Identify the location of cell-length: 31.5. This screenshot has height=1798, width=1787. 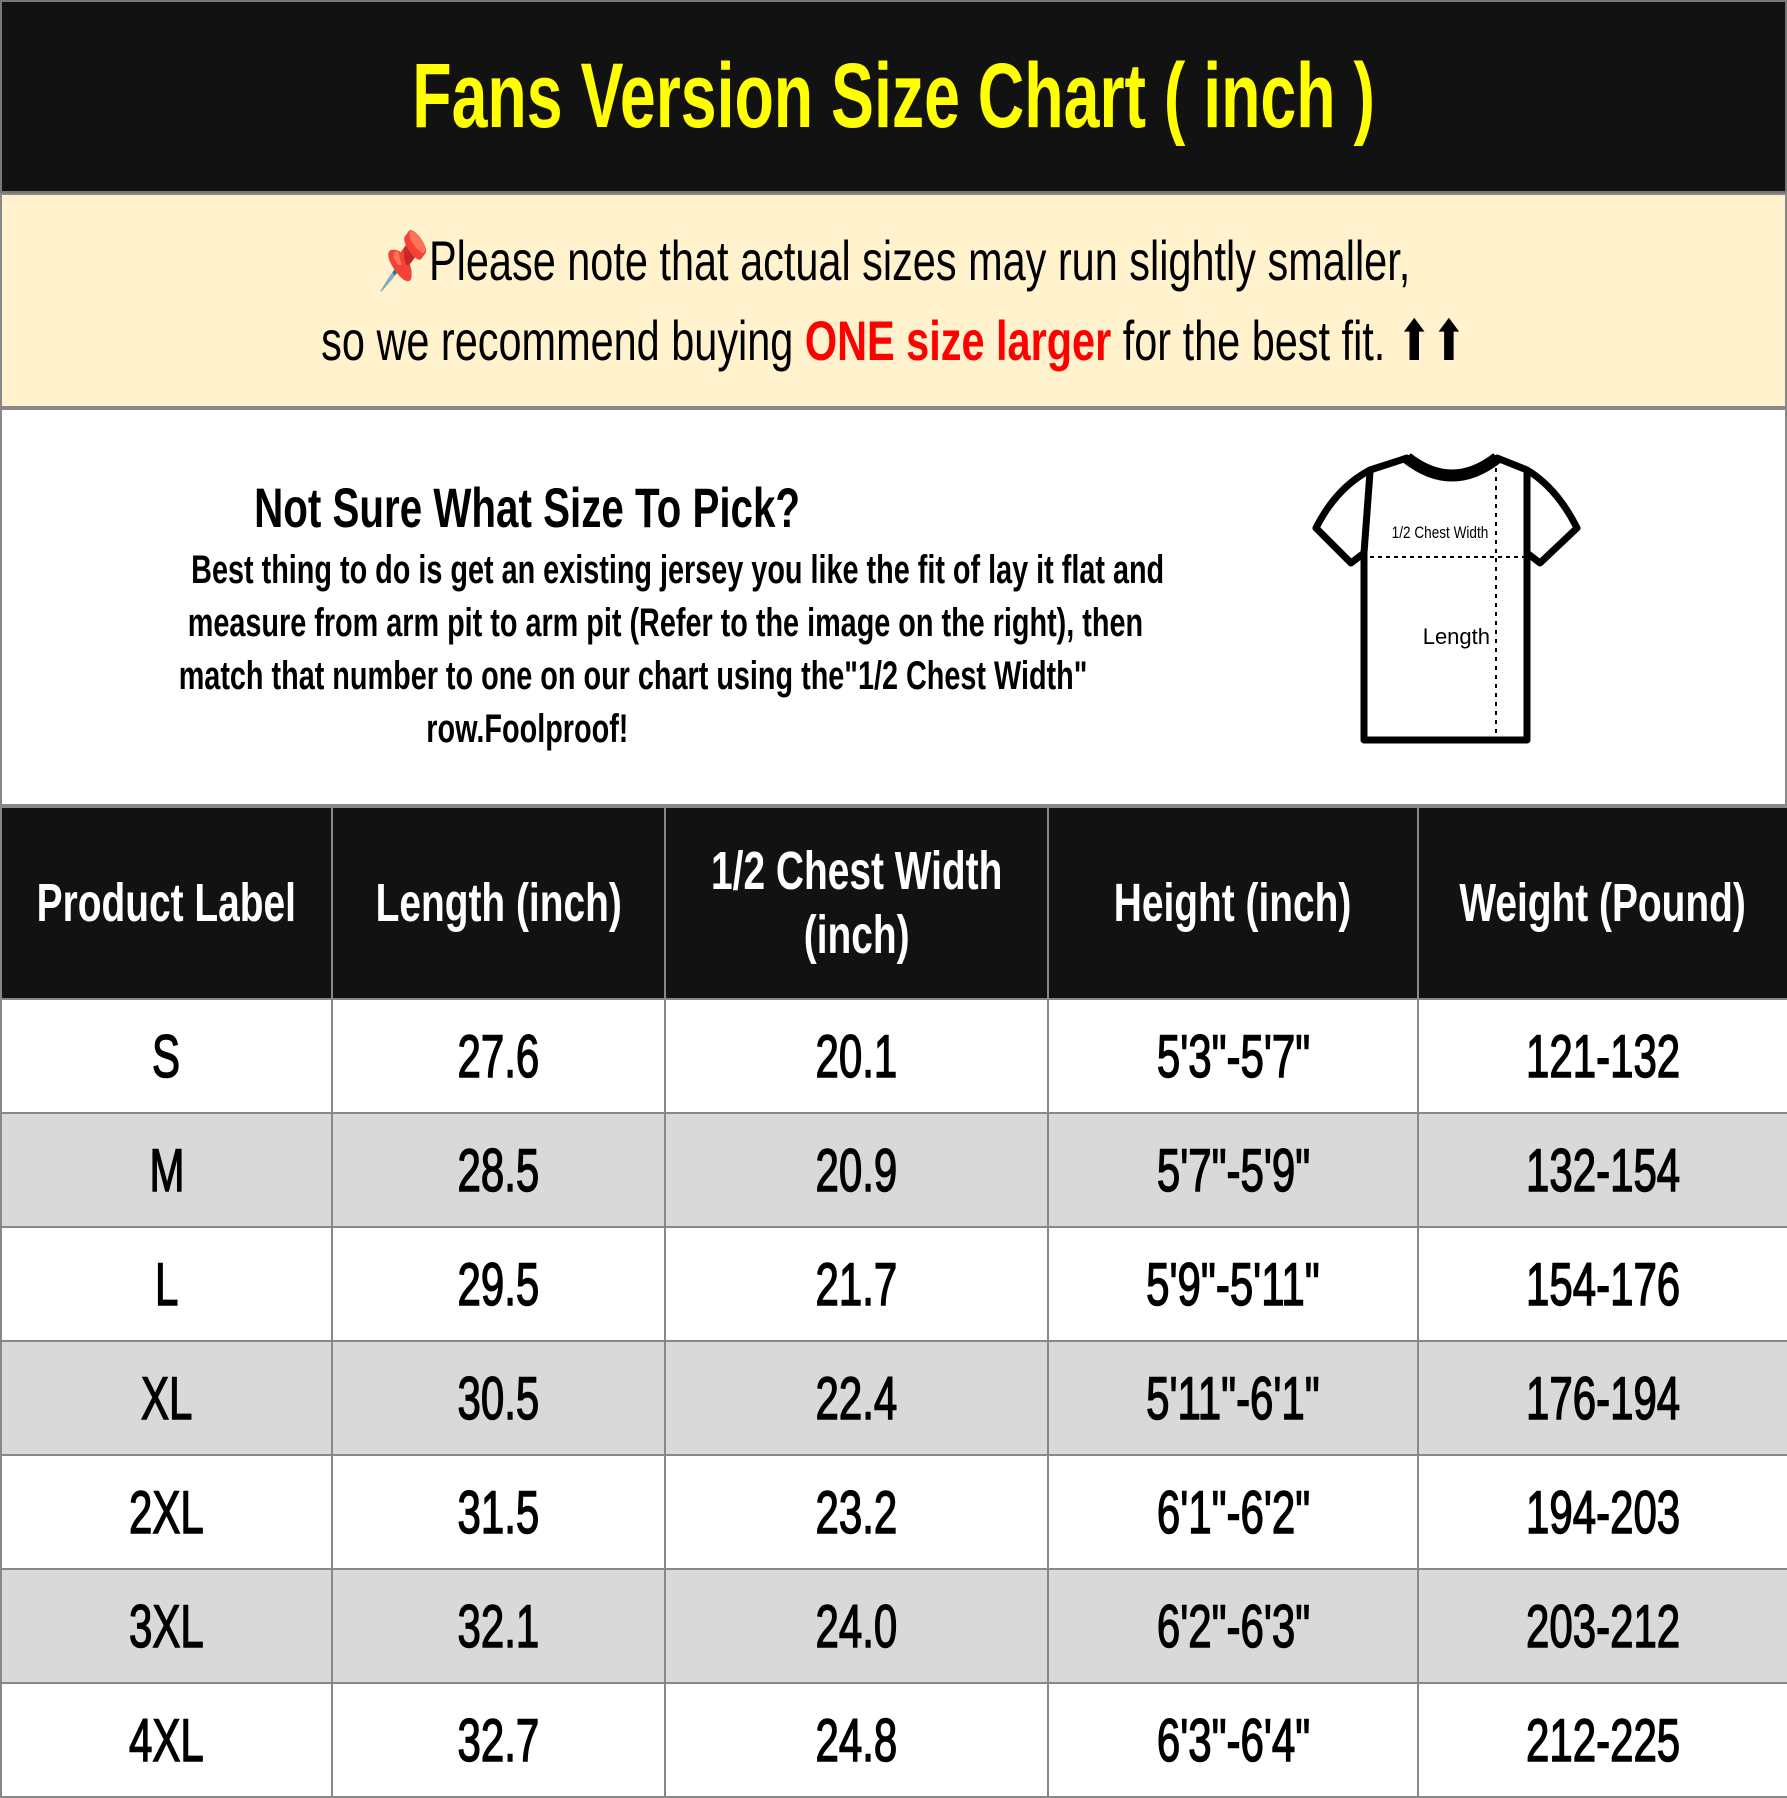
(498, 1512).